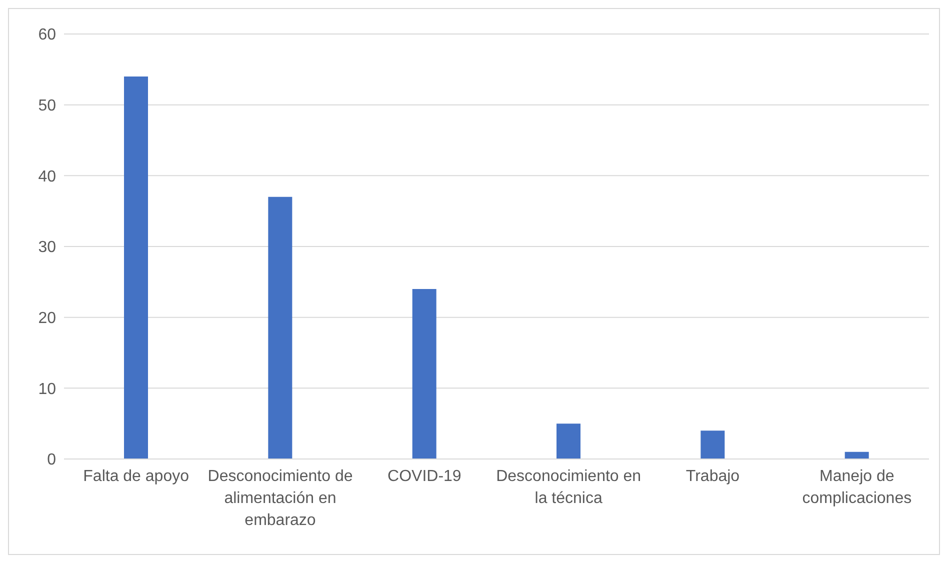  Describe the element at coordinates (51, 460) in the screenshot. I see `y-tick-label: 0` at that location.